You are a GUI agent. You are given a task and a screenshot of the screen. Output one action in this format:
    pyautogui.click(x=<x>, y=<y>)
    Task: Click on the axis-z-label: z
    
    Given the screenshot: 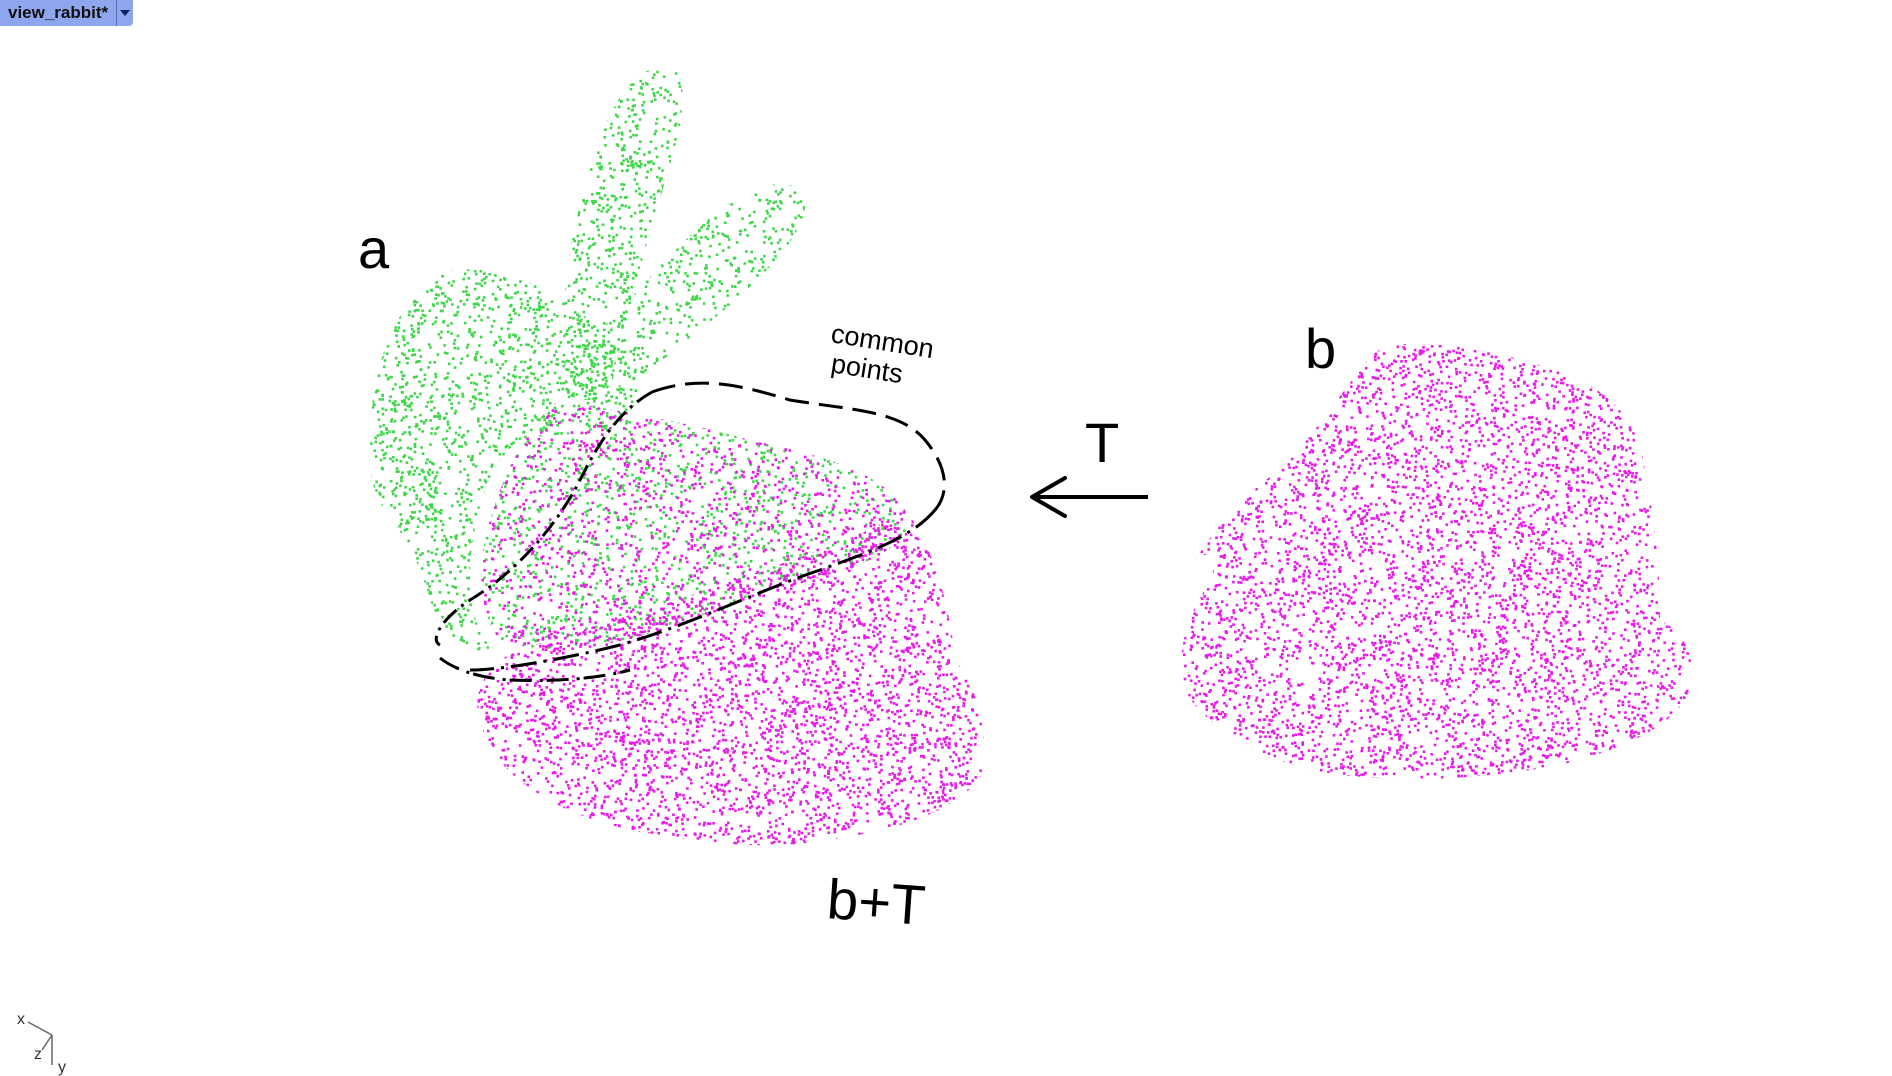 What is the action you would take?
    pyautogui.click(x=38, y=1054)
    